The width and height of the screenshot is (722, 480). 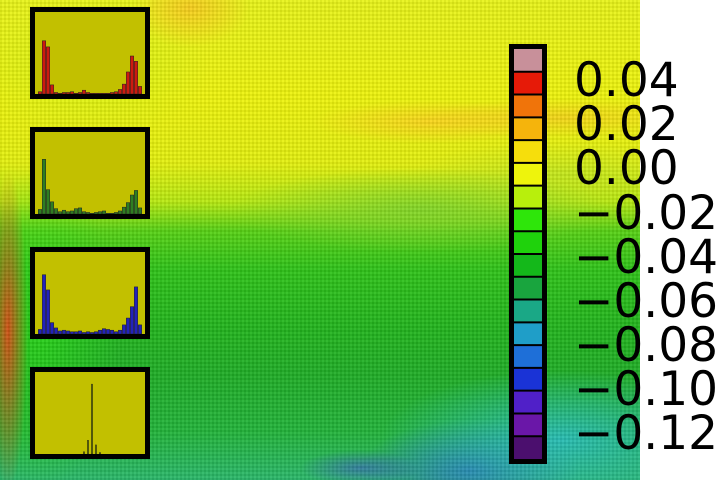 What do you see at coordinates (626, 124) in the screenshot?
I see `colorbar-tick-label: 0.02` at bounding box center [626, 124].